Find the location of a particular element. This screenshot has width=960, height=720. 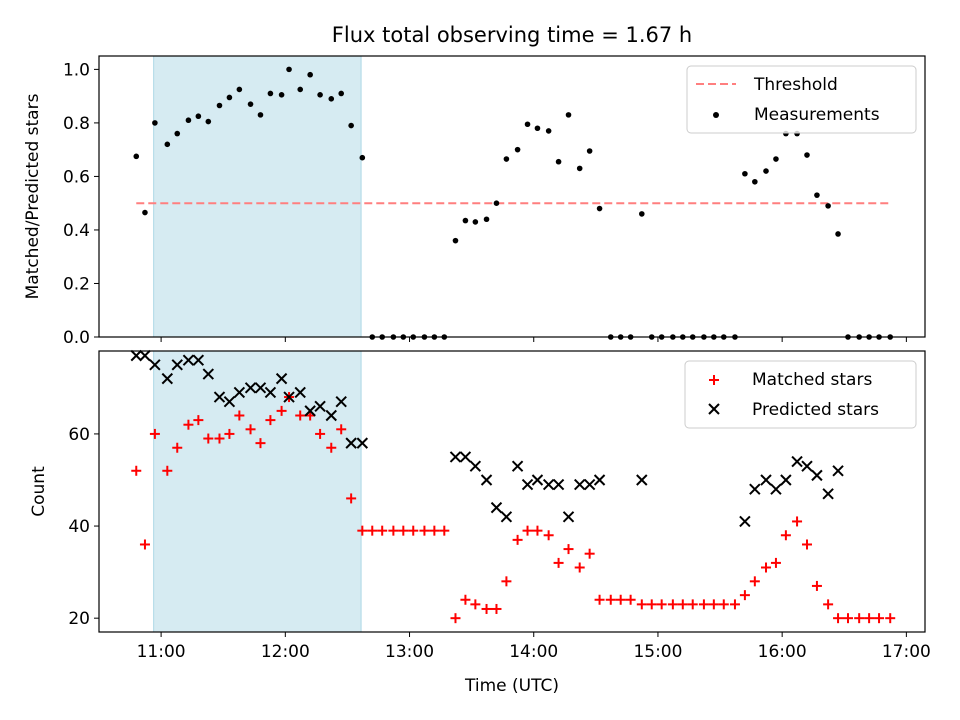

y-tick-label: 20 is located at coordinates (79, 619).